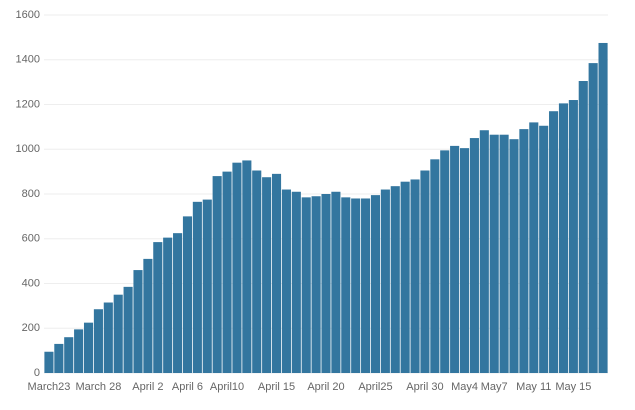  Describe the element at coordinates (464, 387) in the screenshot. I see `x-tick-label: May4` at that location.